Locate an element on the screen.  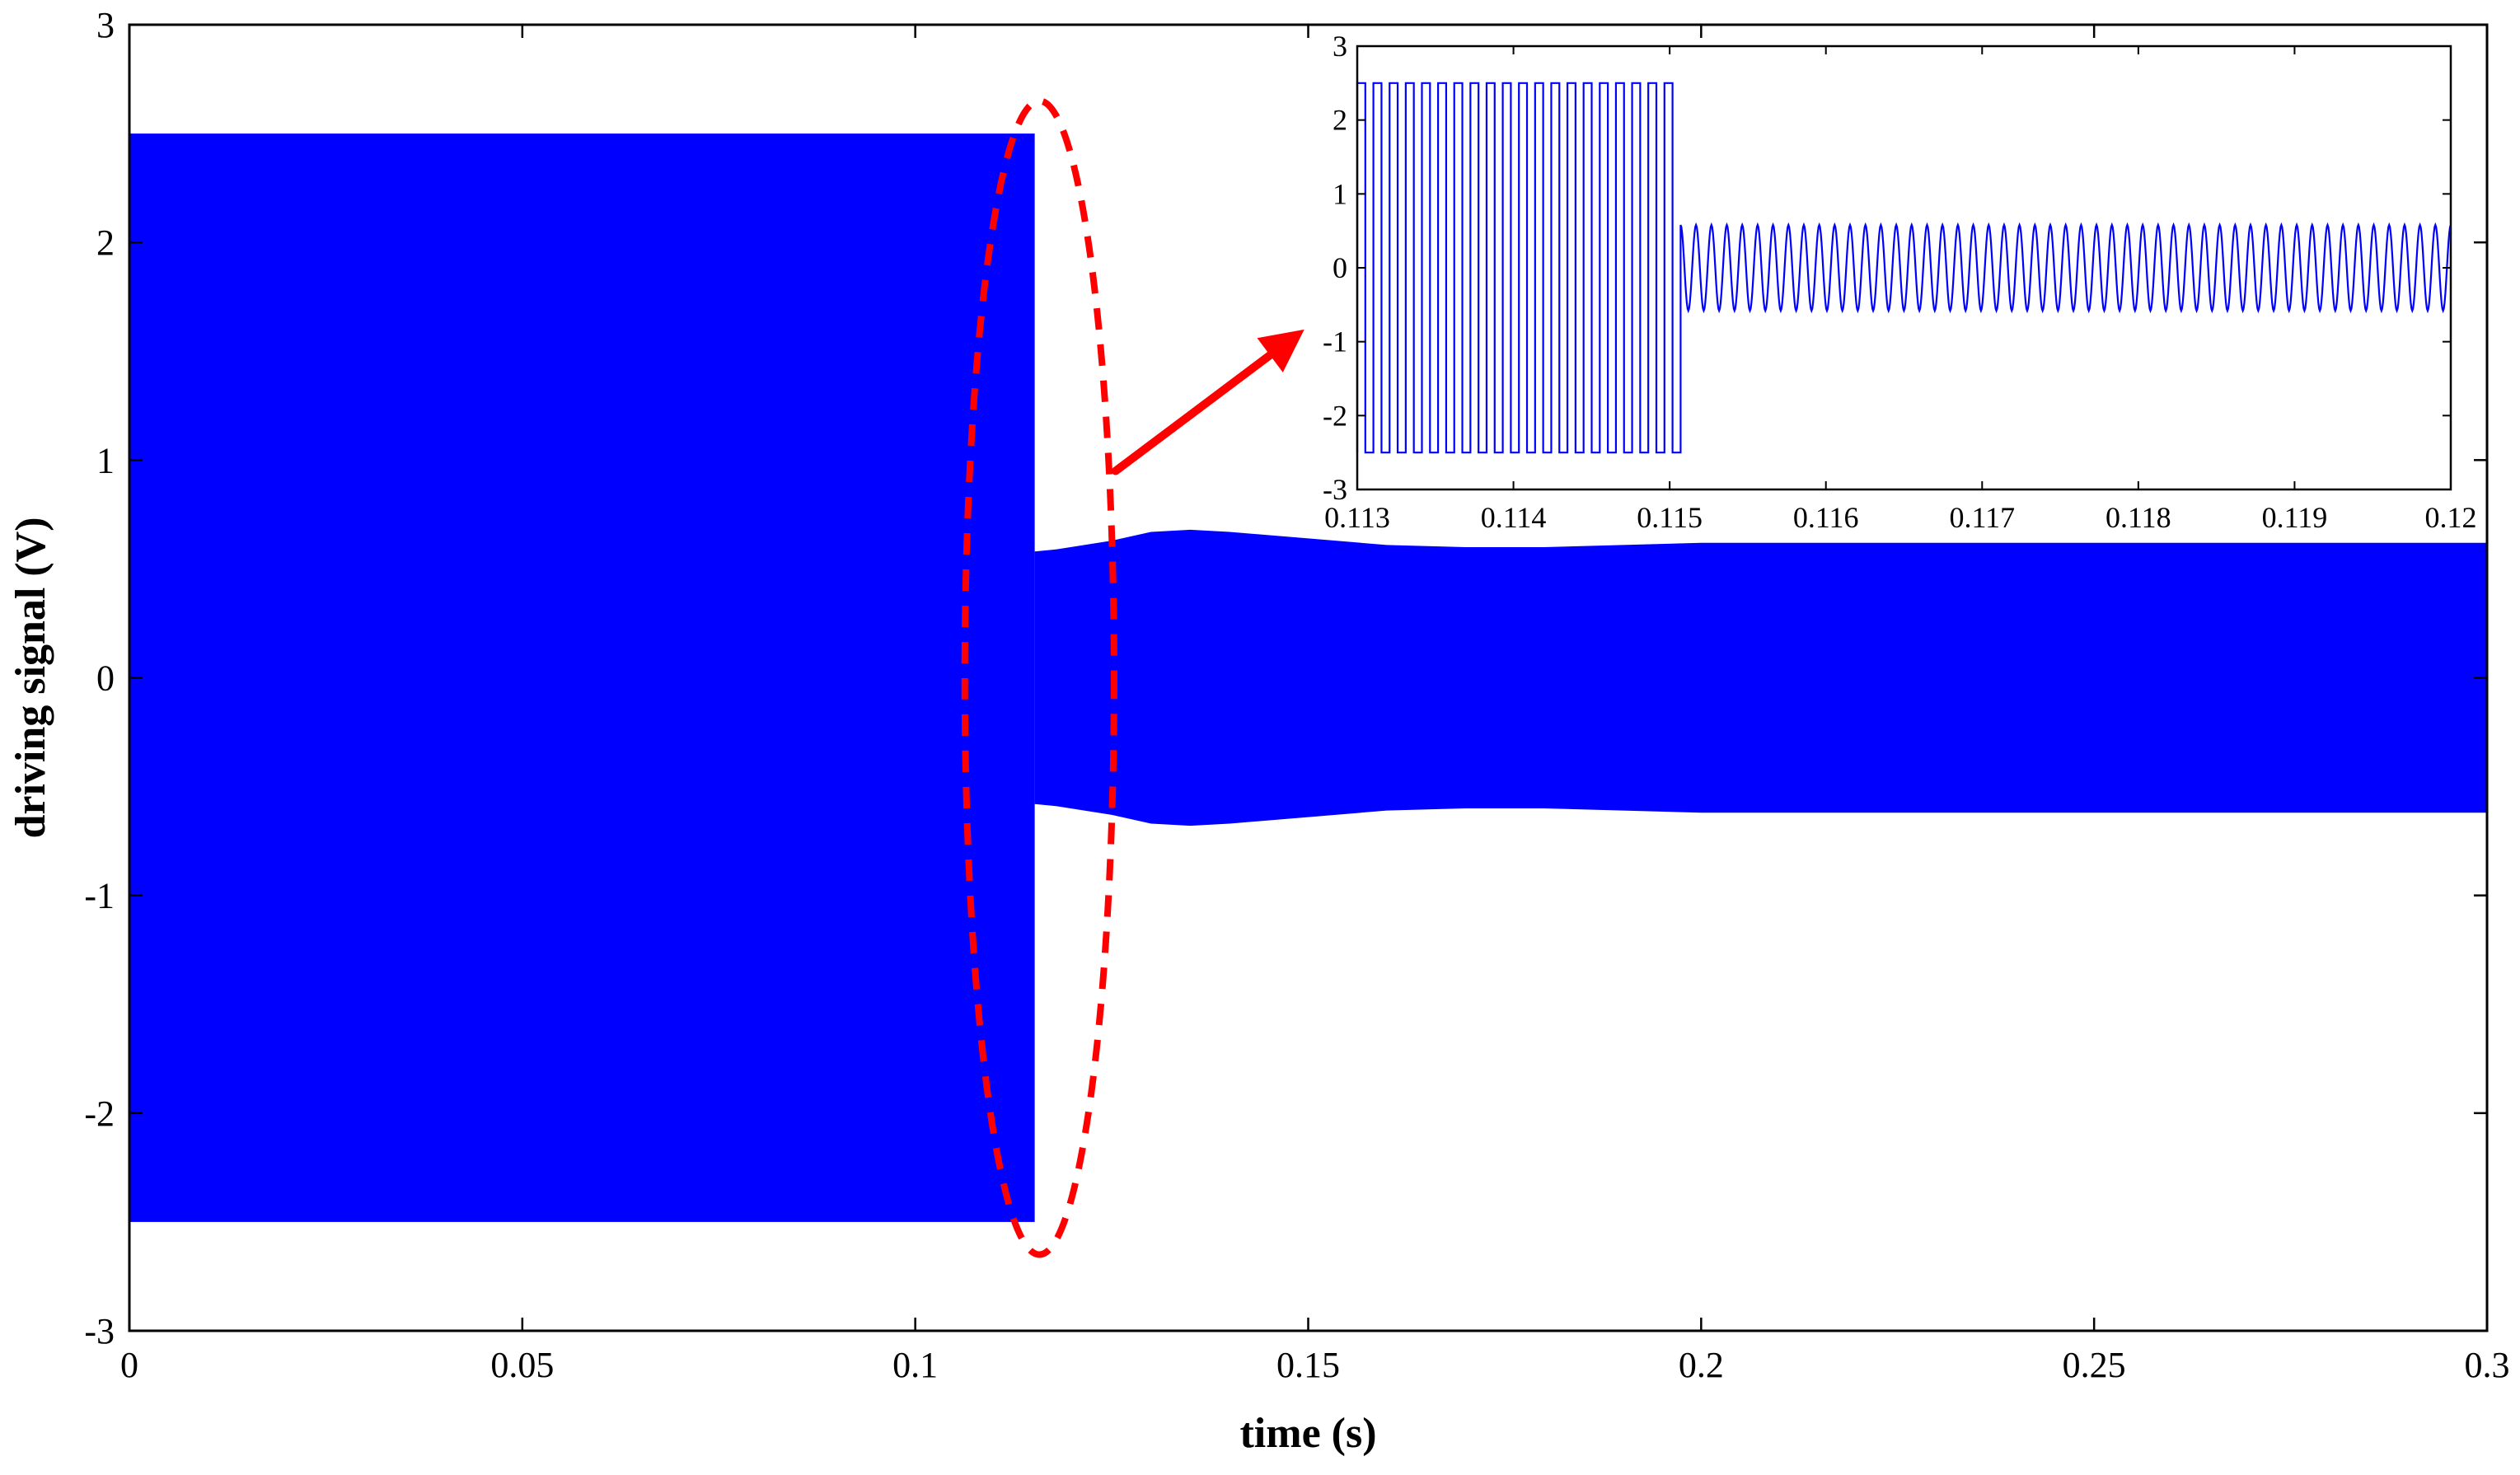
inset-y-tick-label: 1 is located at coordinates (1340, 193).